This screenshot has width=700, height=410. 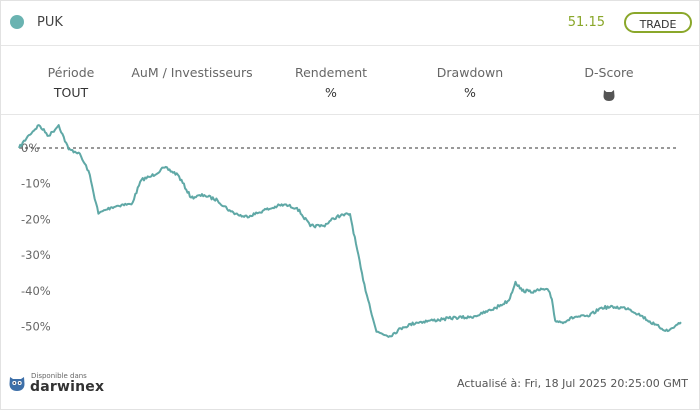 What do you see at coordinates (36, 184) in the screenshot?
I see `y-tick-label: -10%` at bounding box center [36, 184].